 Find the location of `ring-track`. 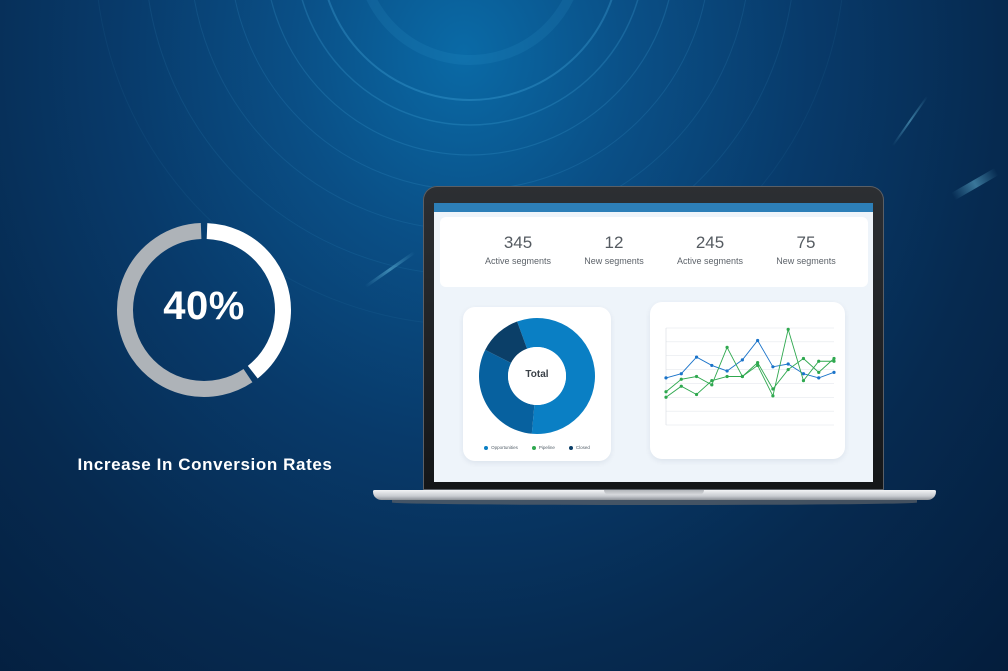

ring-track is located at coordinates (204, 310).